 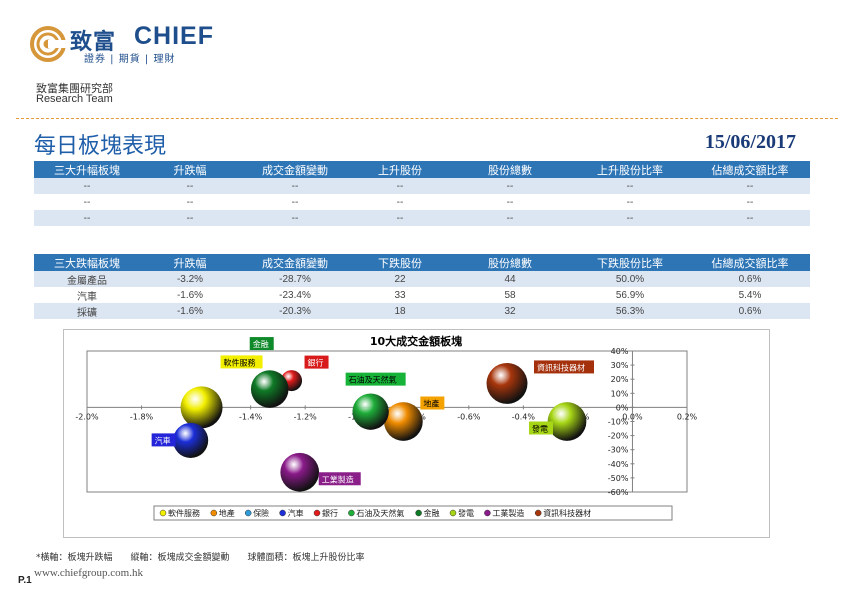 I want to click on y-tick-label: 10%, so click(x=620, y=393).